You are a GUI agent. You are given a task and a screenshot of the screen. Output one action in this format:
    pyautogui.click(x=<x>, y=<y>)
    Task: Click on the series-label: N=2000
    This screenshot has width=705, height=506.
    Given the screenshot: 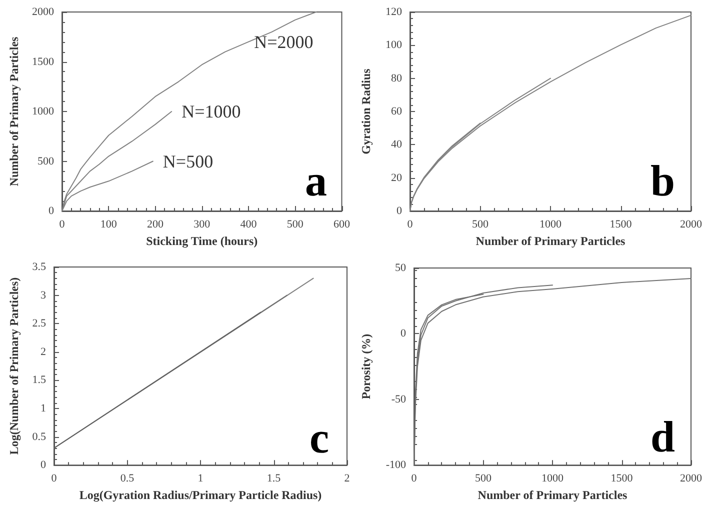 What is the action you would take?
    pyautogui.click(x=284, y=42)
    